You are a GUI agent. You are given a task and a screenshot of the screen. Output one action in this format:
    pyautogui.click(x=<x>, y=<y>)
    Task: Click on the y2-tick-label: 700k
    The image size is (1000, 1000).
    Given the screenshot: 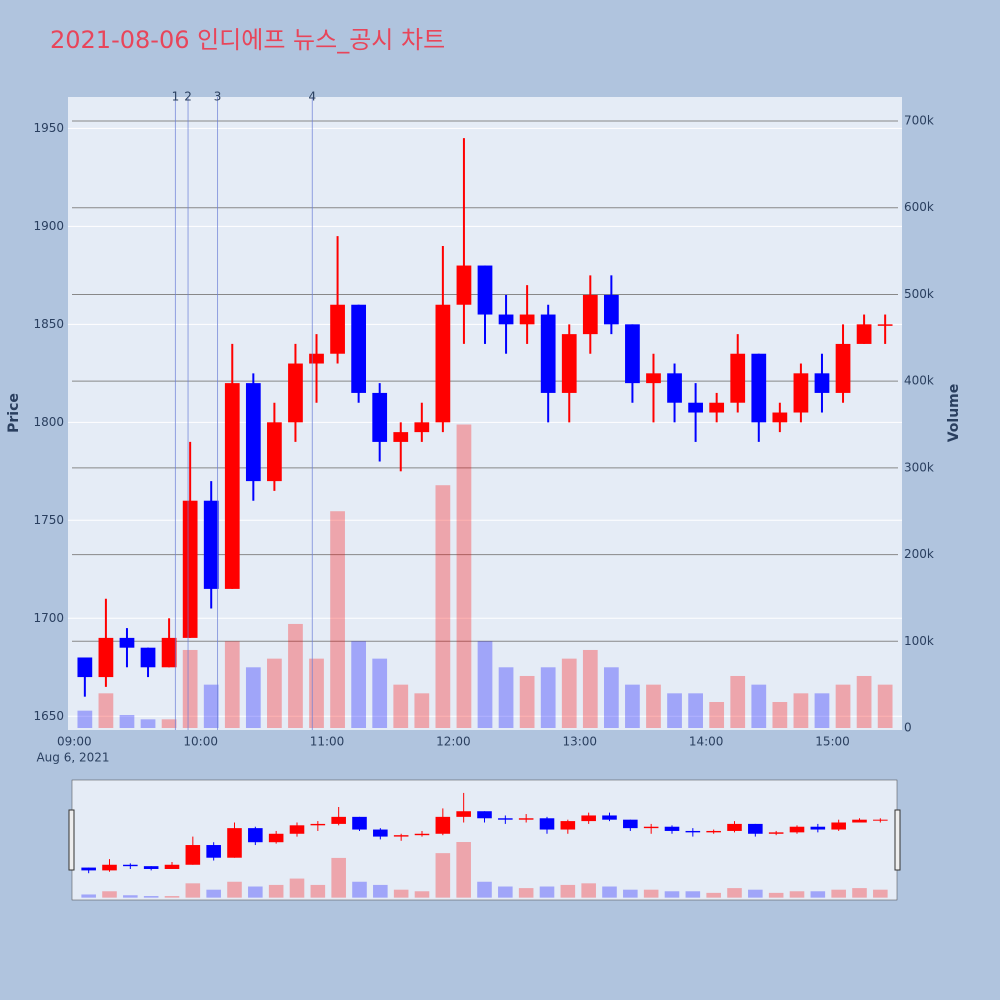 What is the action you would take?
    pyautogui.click(x=919, y=121)
    